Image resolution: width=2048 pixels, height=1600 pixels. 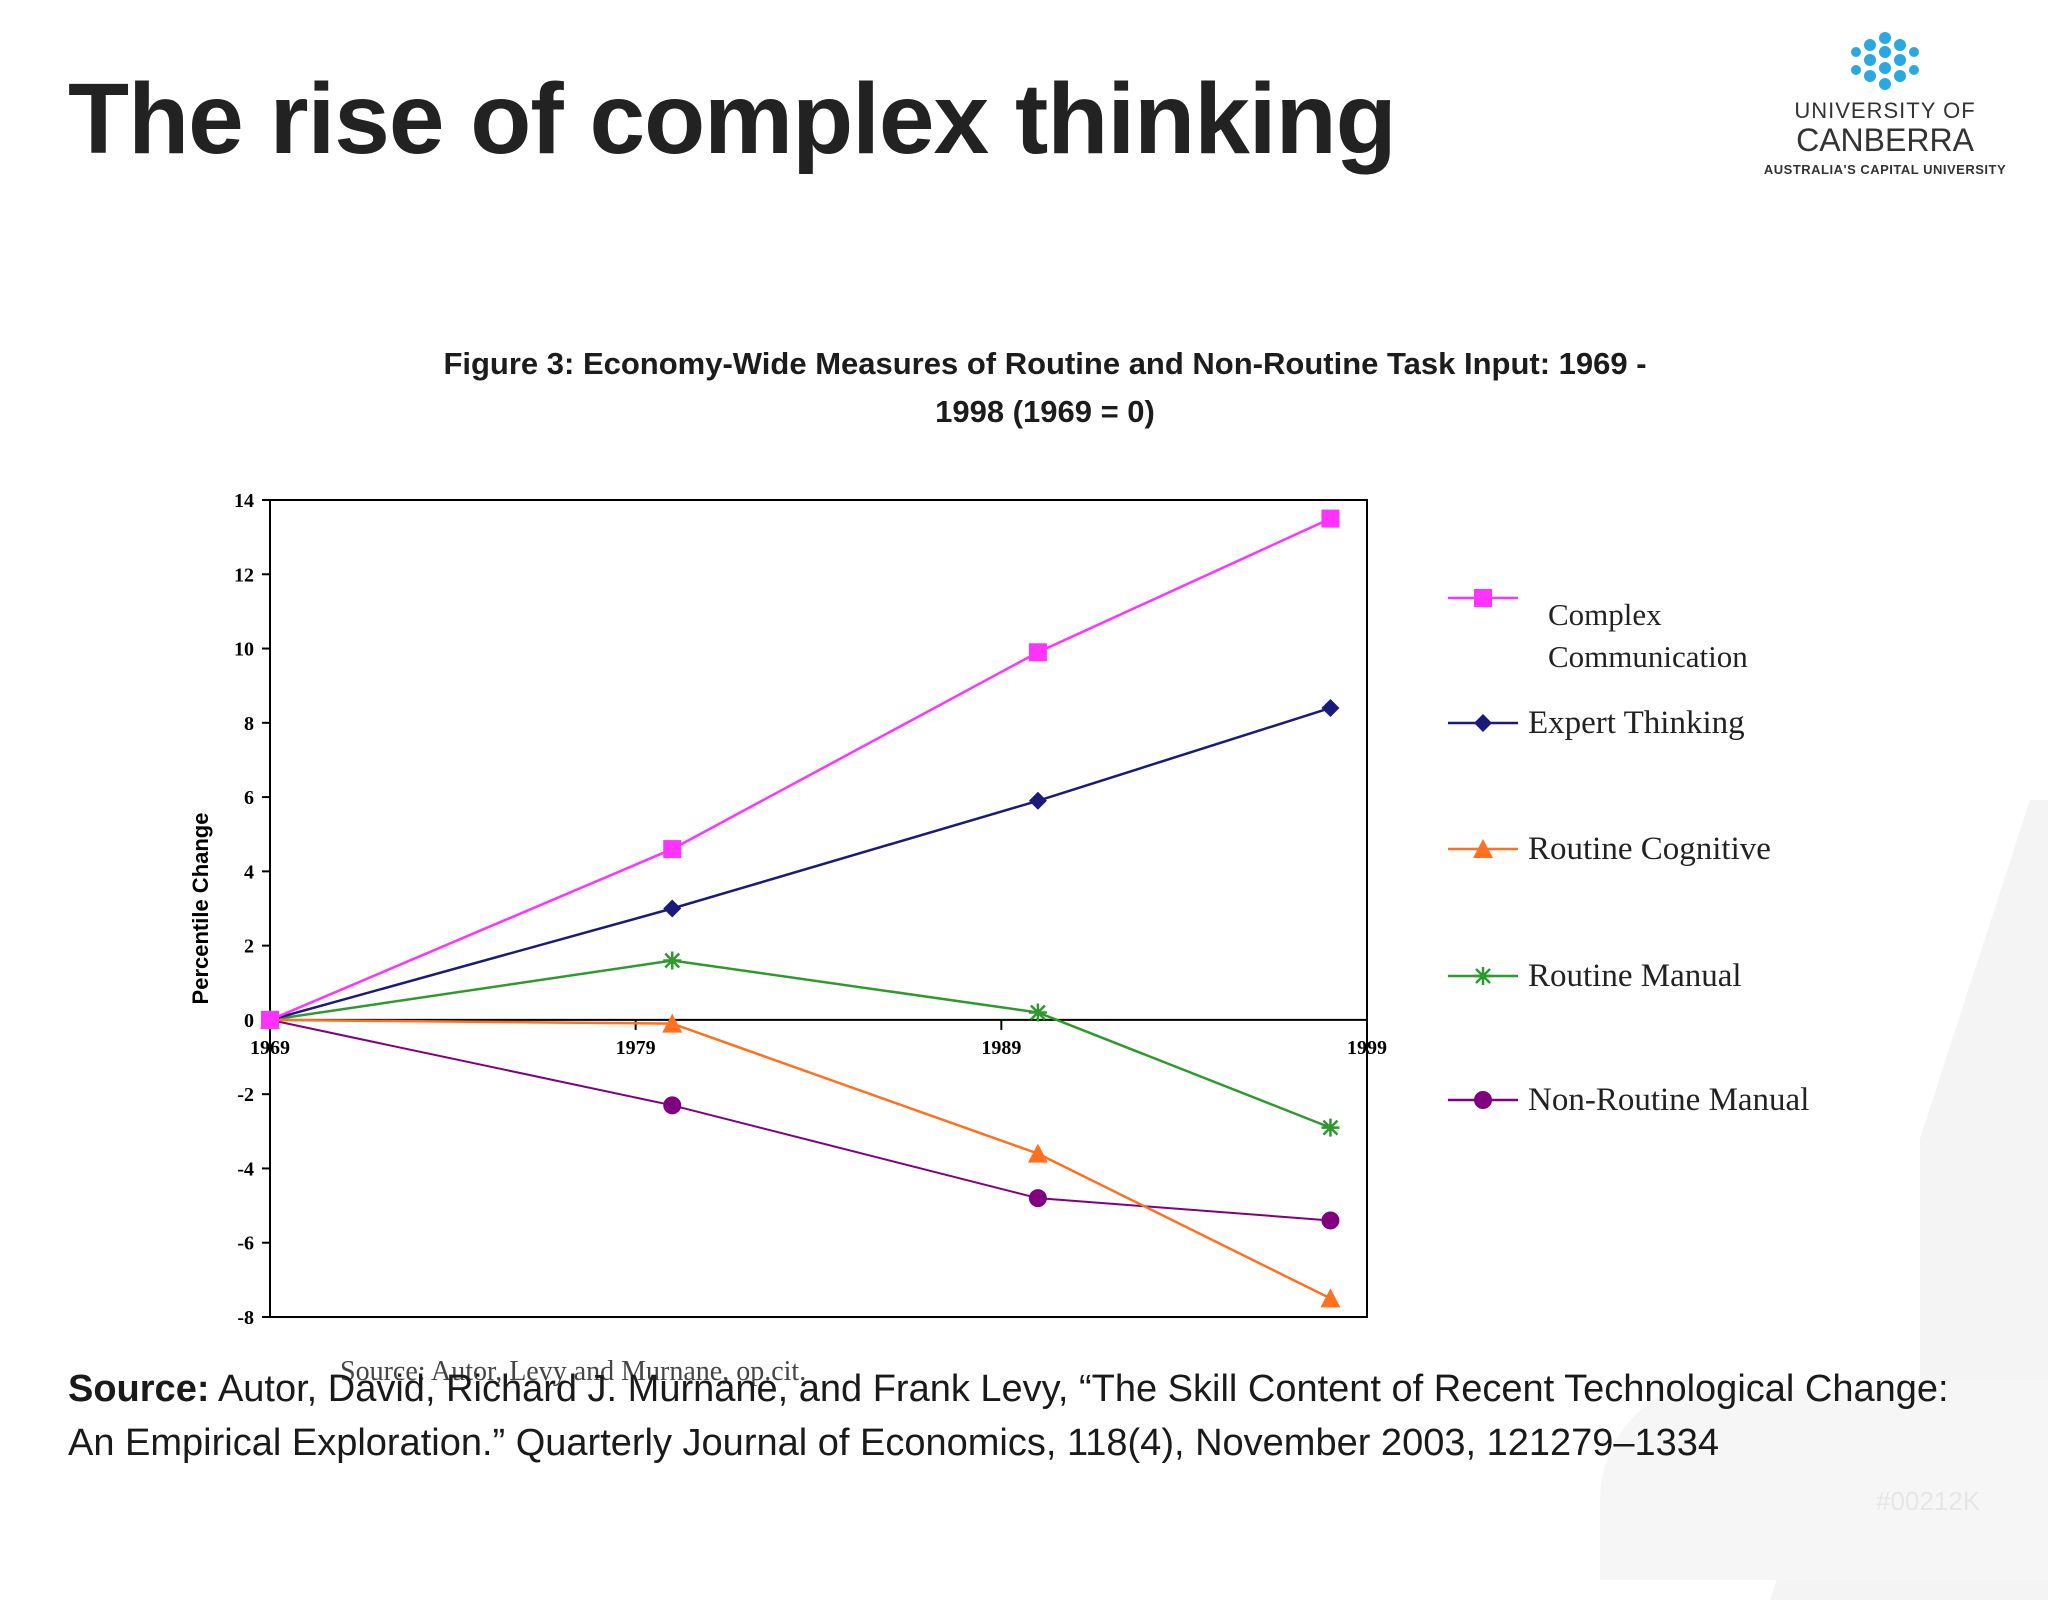 I want to click on legend-label: Non-Routine Manual, so click(x=1668, y=1100).